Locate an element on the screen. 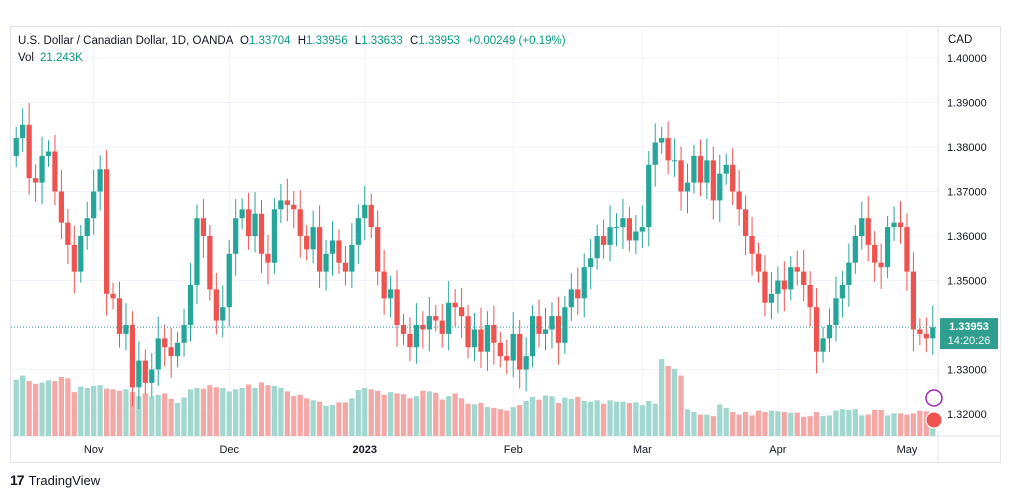 The height and width of the screenshot is (498, 1012). low-label: L is located at coordinates (358, 41).